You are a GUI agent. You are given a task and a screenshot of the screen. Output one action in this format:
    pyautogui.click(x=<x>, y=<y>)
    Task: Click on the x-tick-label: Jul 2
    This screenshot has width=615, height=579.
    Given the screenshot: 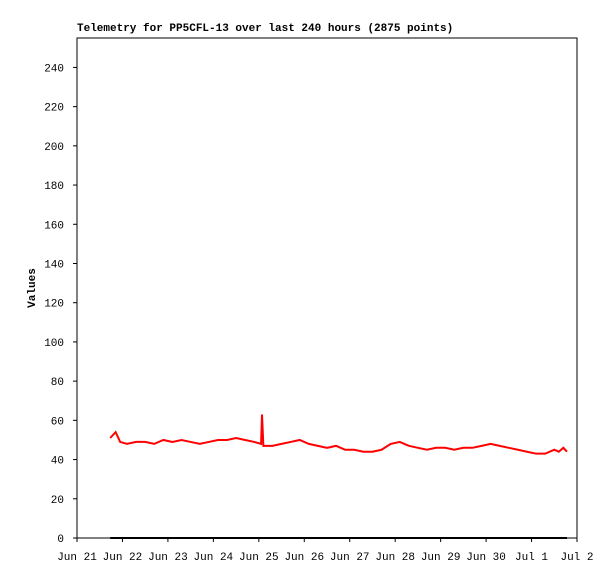 What is the action you would take?
    pyautogui.click(x=576, y=558)
    